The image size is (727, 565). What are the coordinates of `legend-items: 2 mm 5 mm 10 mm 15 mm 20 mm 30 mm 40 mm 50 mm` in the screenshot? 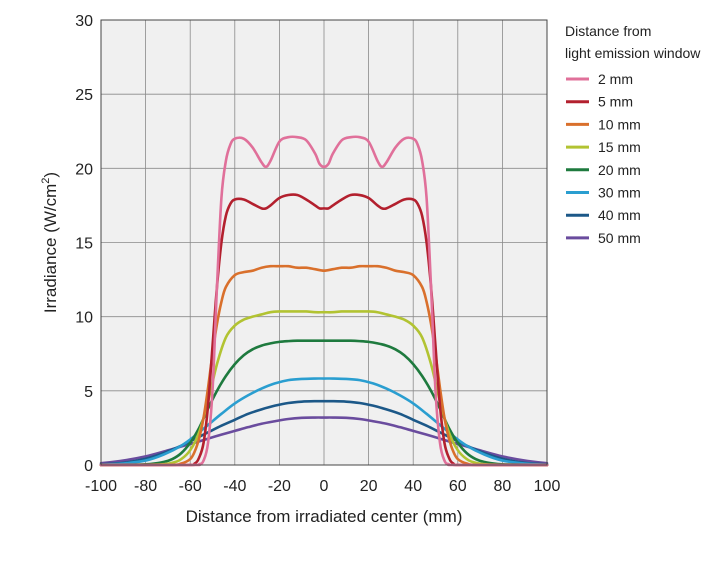 It's located at (603, 158).